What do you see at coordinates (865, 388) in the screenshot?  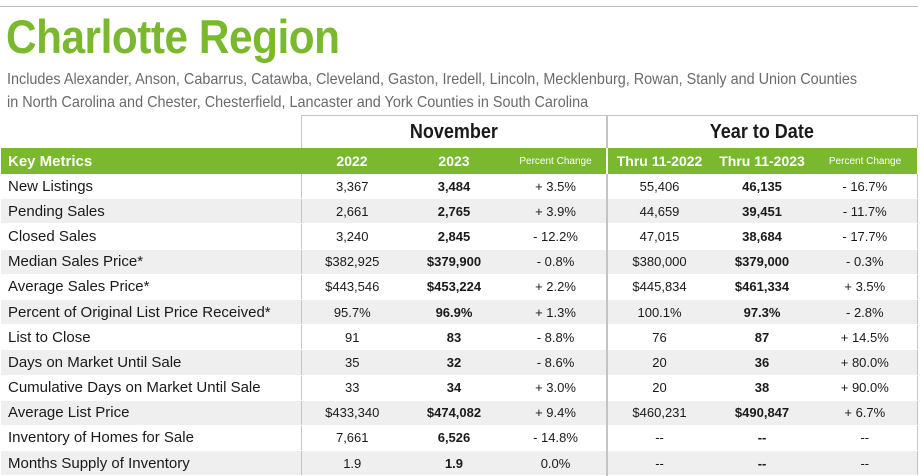 I see `ytd-percent-change: + 90.0%` at bounding box center [865, 388].